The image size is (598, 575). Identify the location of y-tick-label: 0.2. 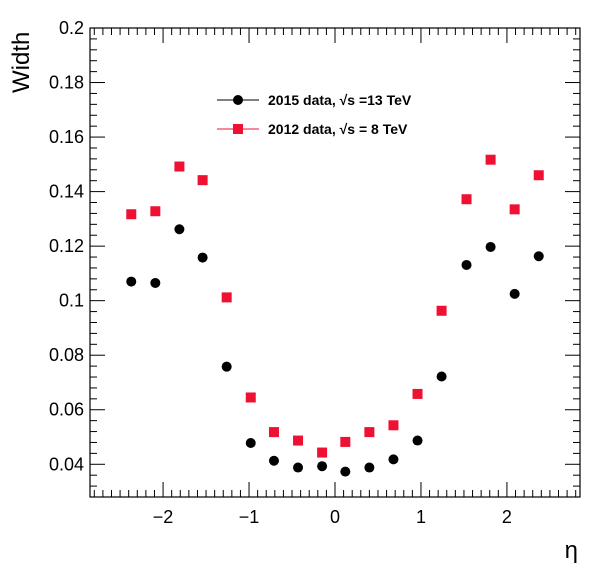
(71, 28).